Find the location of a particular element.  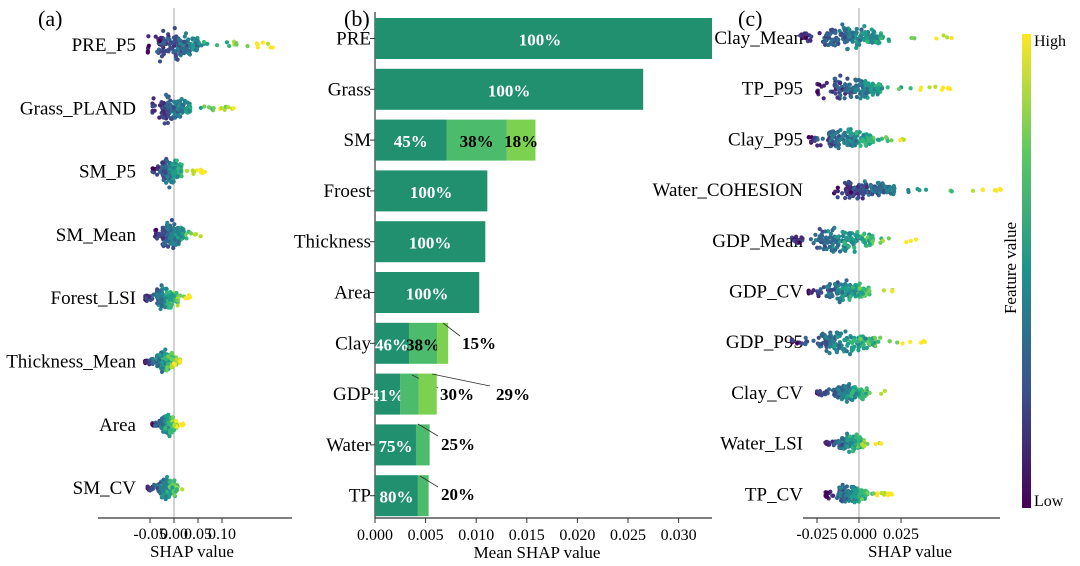

feature-label: Clay_P95 is located at coordinates (765, 139).